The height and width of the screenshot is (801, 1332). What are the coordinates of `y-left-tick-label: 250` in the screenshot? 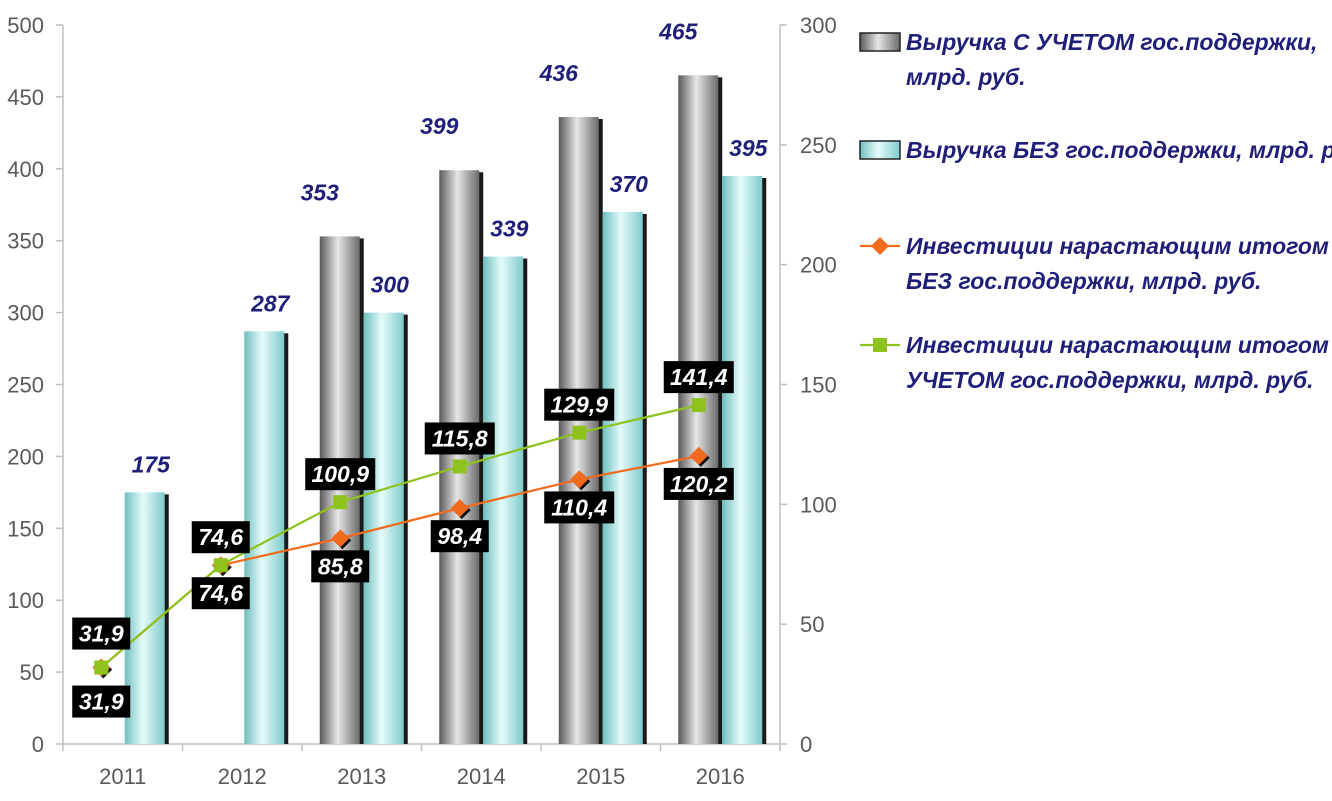 It's located at (25, 385).